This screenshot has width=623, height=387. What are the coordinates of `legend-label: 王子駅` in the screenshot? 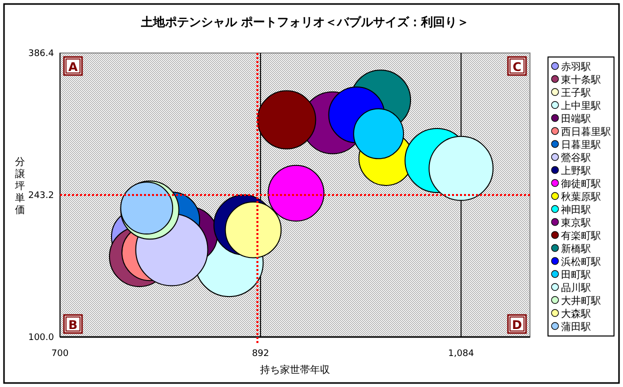 It's located at (576, 93).